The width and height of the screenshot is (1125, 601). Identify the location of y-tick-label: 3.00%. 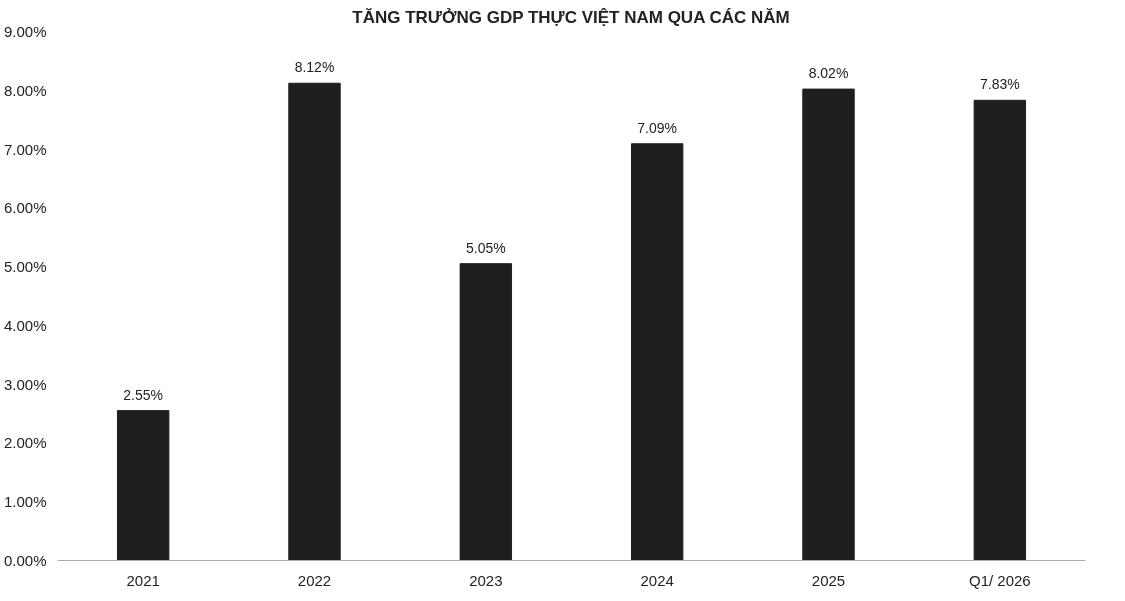
(25, 384).